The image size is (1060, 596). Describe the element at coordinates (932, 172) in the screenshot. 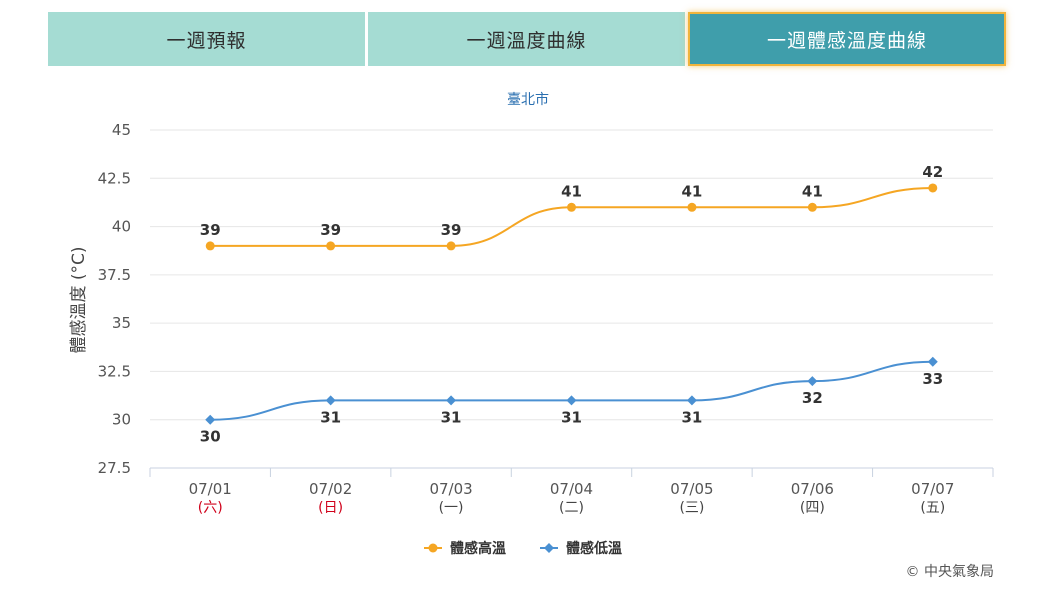

I see `data-label: 42` at that location.